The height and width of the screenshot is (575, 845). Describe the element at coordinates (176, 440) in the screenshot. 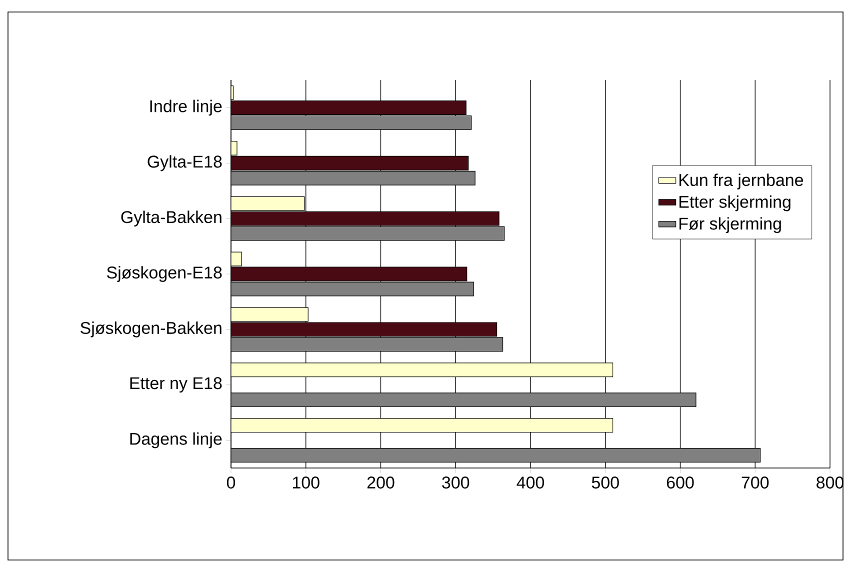

I see `y-tick-label: Dagens linje` at that location.